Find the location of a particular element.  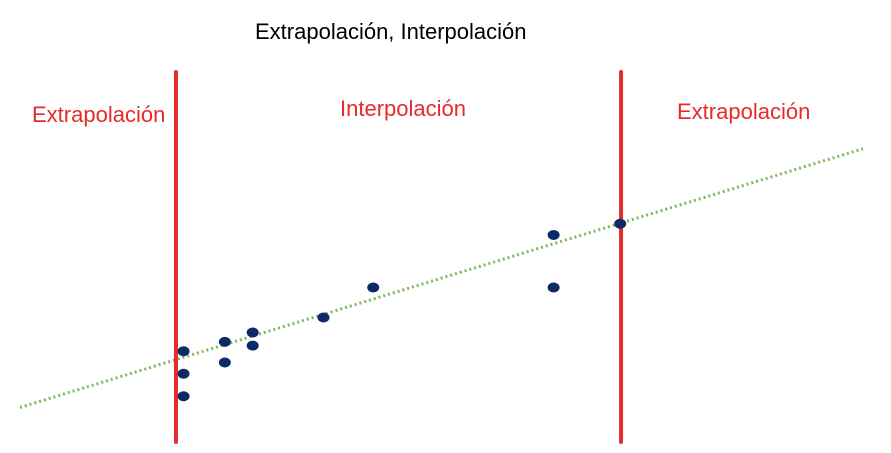

region-label-extrapolation-right: Extrapolación is located at coordinates (744, 111).